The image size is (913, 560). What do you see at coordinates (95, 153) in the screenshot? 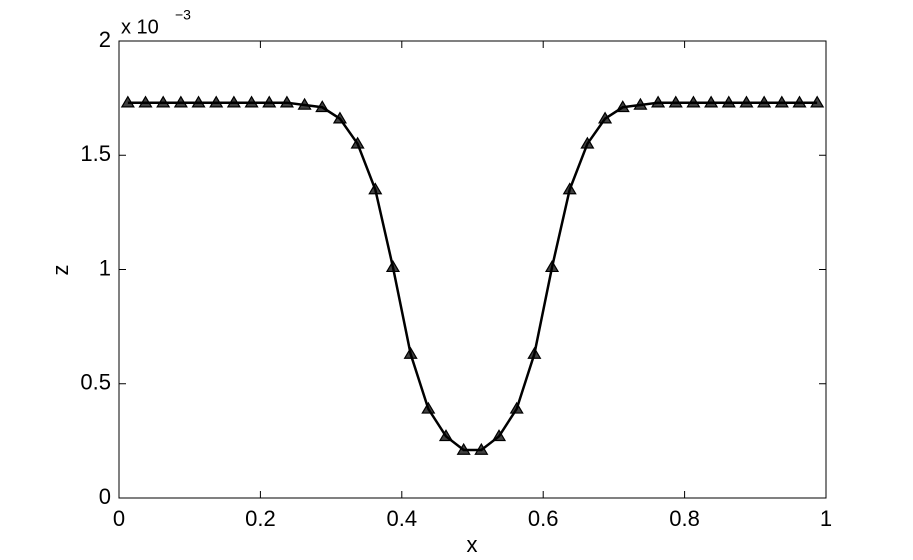
I see `y-tick-label: 1.5` at bounding box center [95, 153].